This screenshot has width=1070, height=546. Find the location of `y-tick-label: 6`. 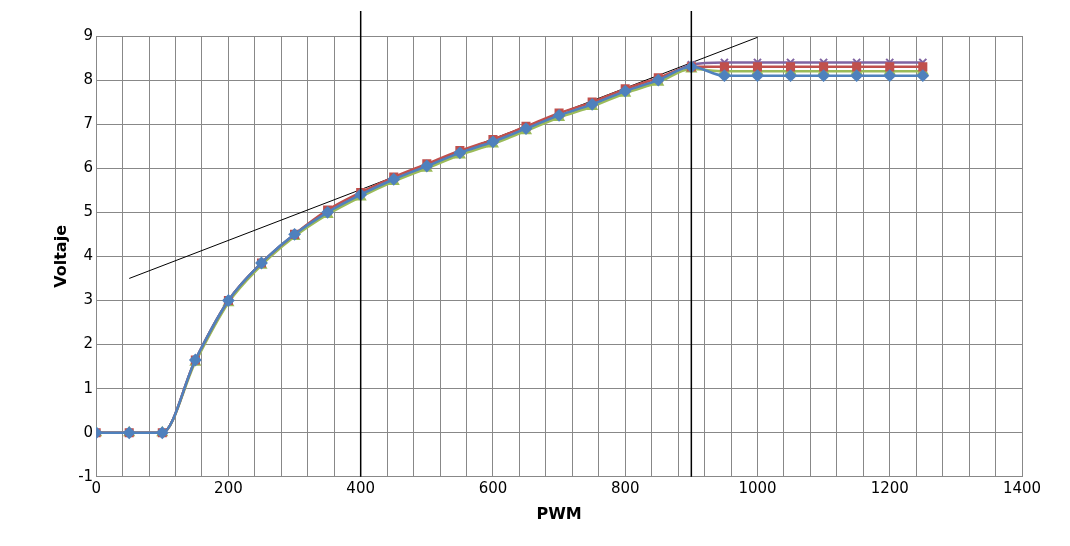

y-tick-label: 6 is located at coordinates (88, 167).